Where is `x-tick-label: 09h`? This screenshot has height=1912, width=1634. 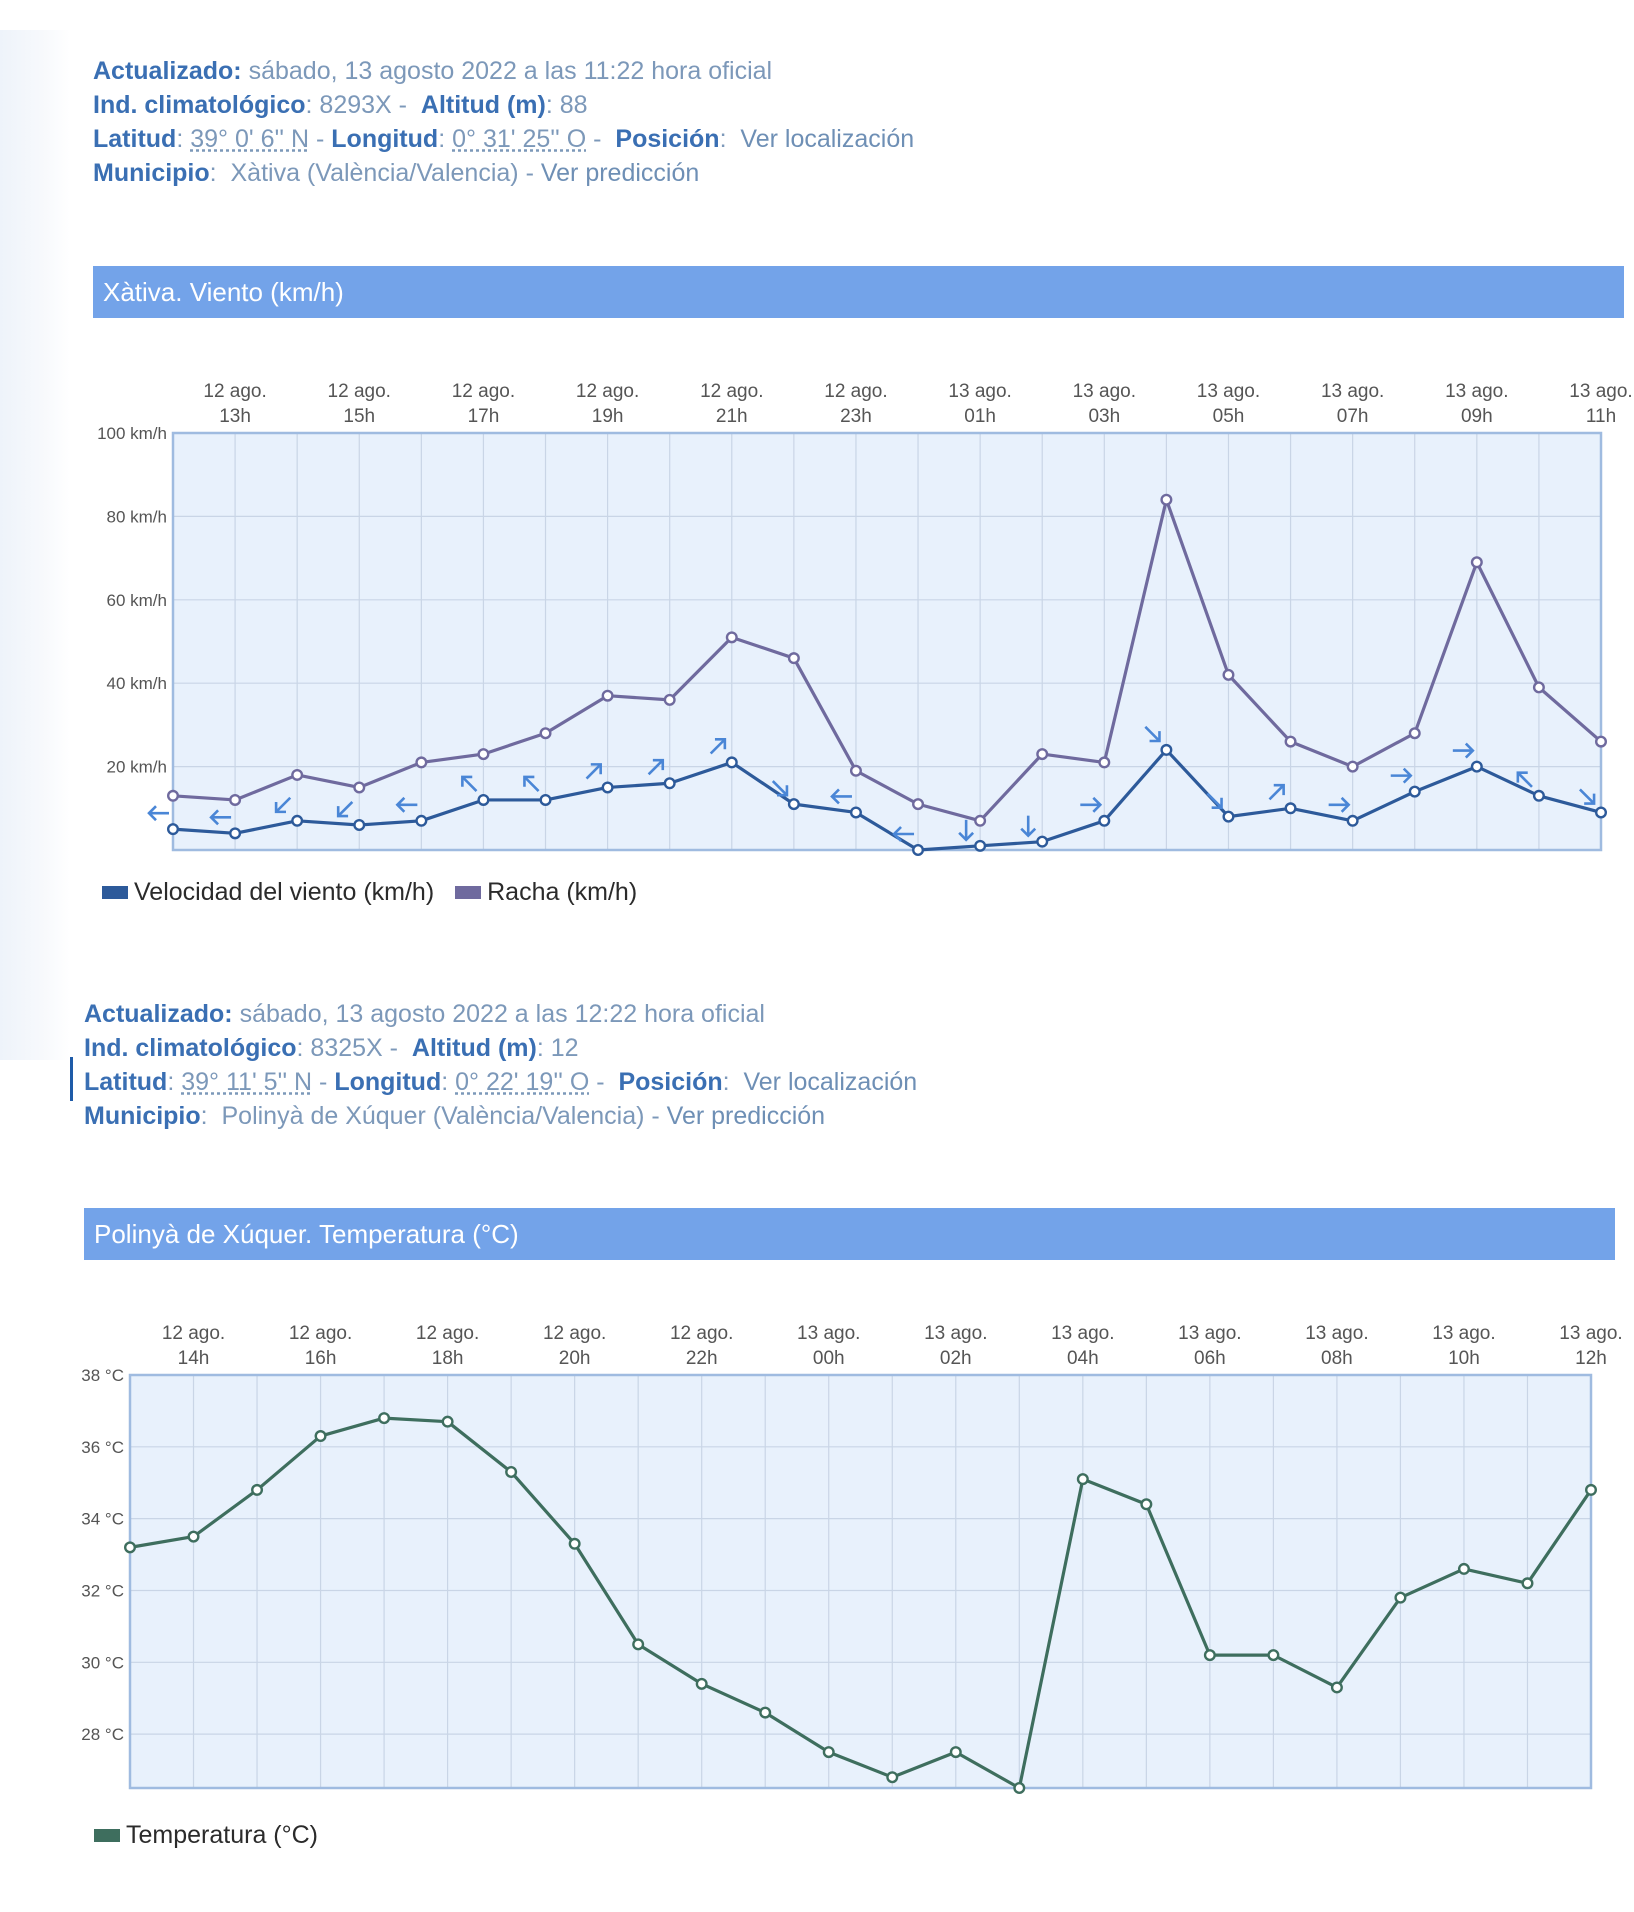
x-tick-label: 09h is located at coordinates (1477, 416).